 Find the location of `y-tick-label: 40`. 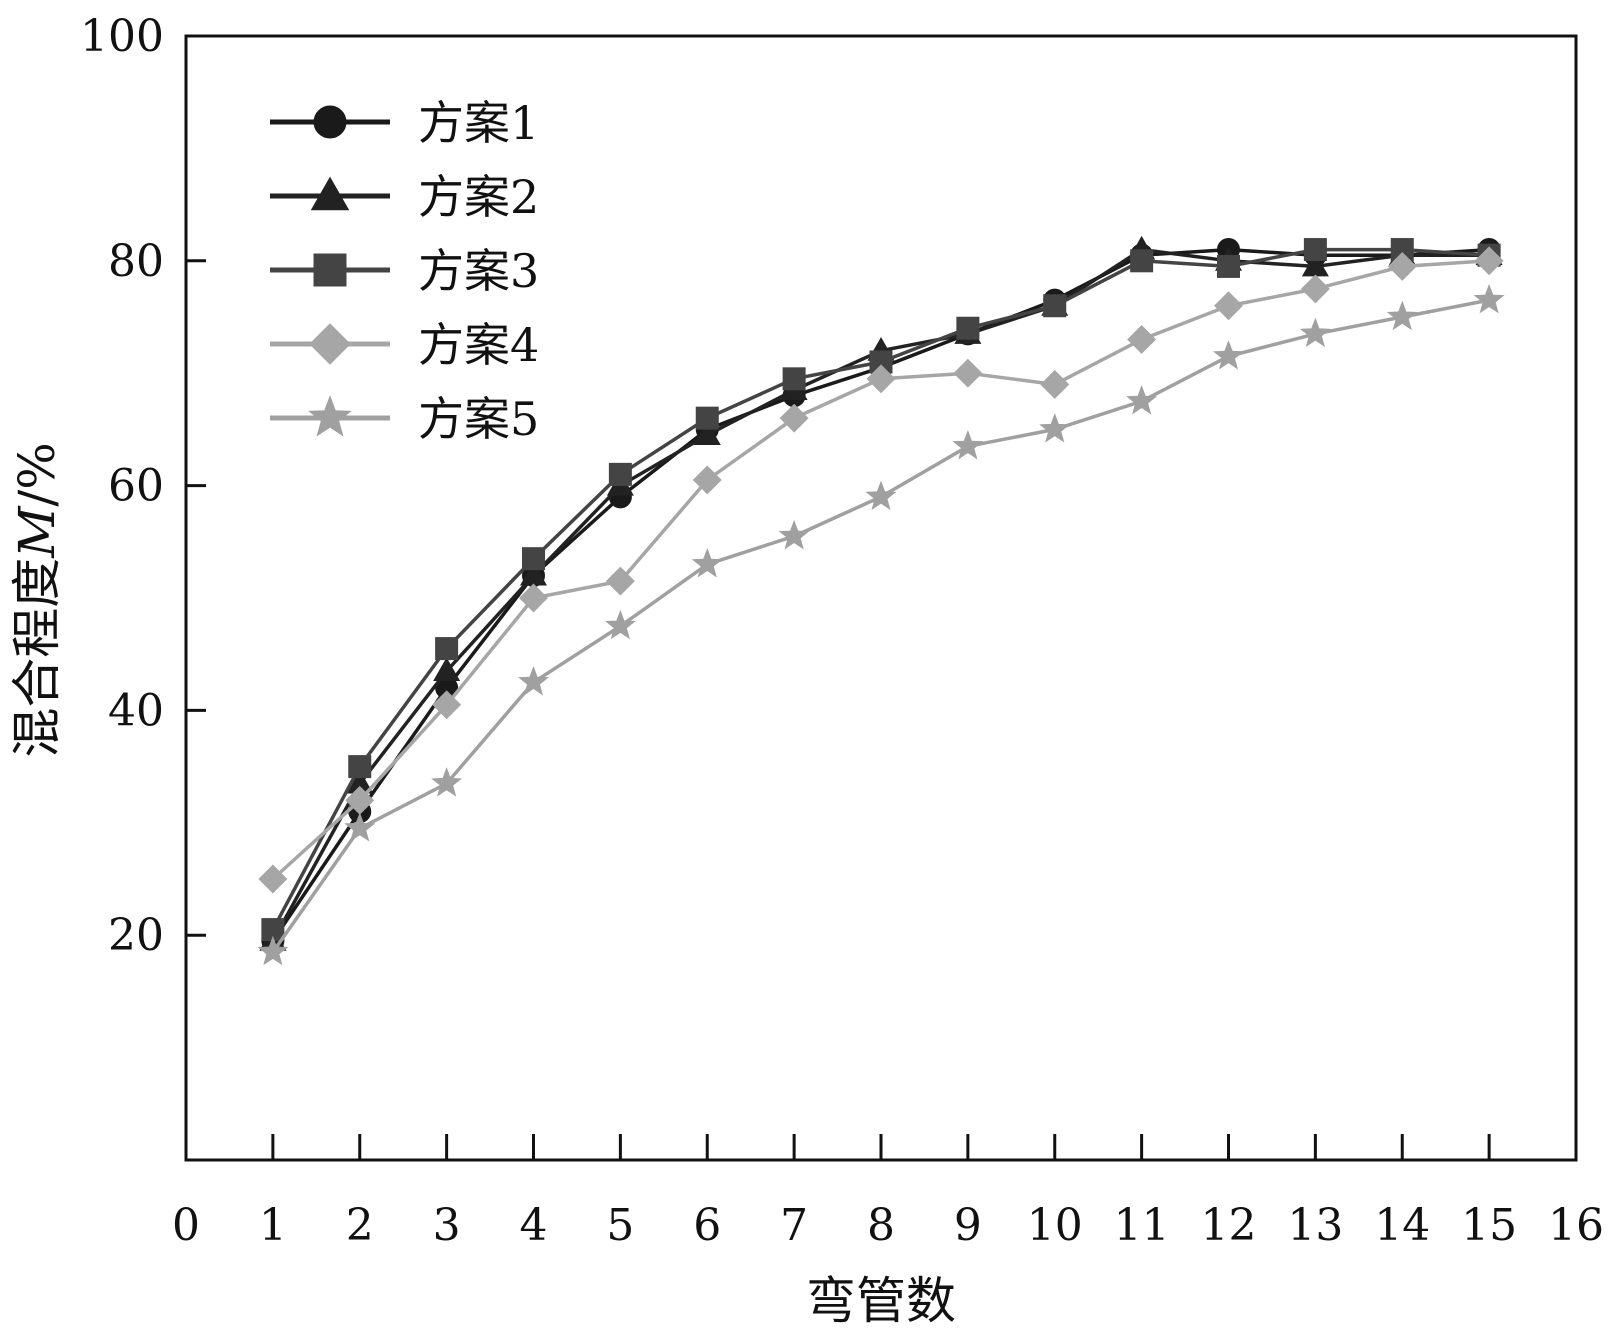

y-tick-label: 40 is located at coordinates (136, 710).